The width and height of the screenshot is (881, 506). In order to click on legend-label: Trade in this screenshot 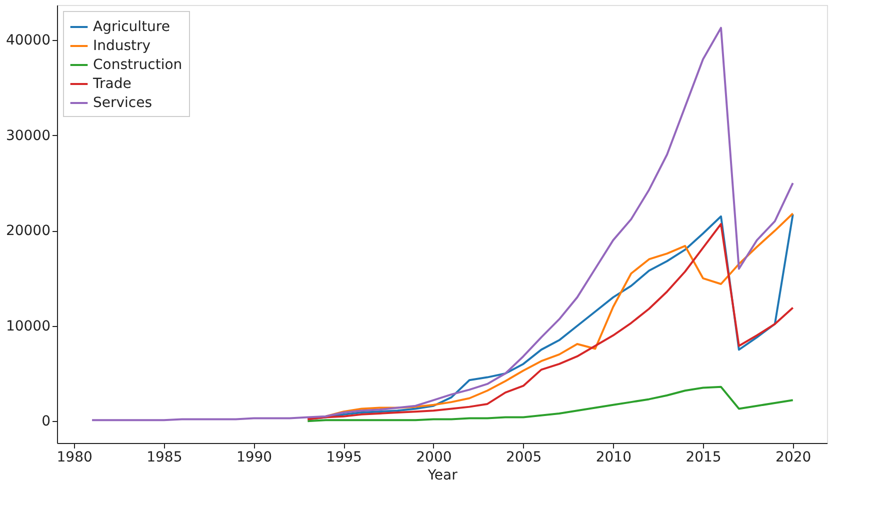, I will do `click(112, 84)`.